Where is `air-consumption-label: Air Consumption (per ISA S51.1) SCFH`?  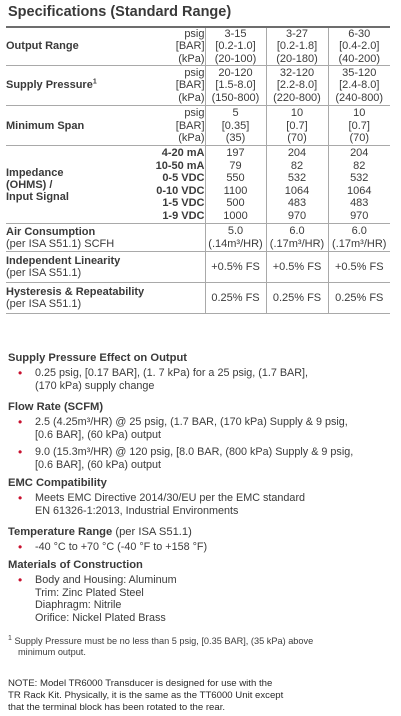 air-consumption-label: Air Consumption (per ISA S51.1) SCFH is located at coordinates (105, 237).